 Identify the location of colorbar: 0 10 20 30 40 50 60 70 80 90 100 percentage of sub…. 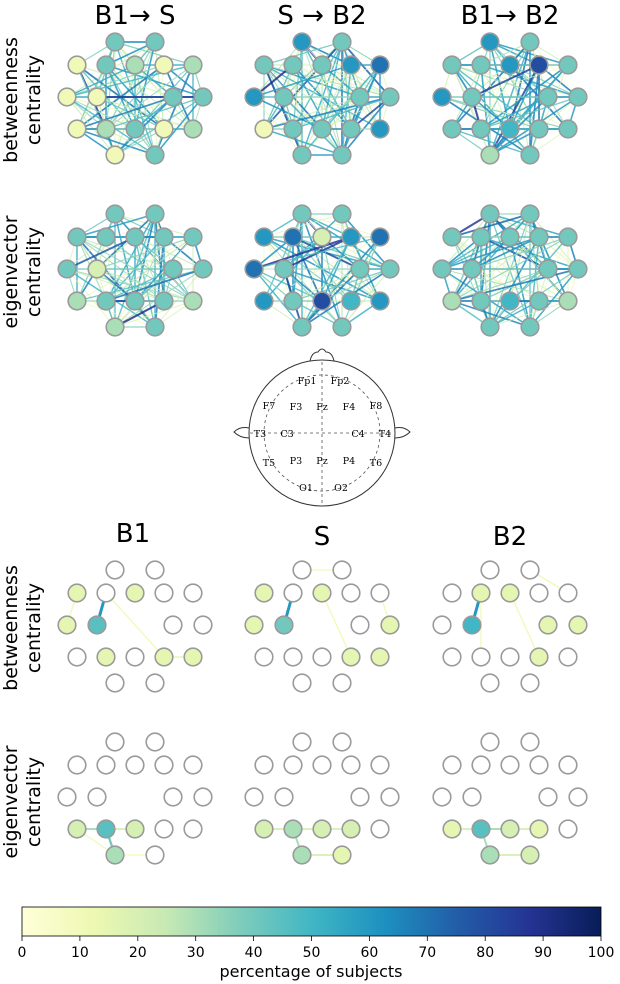
(316, 943).